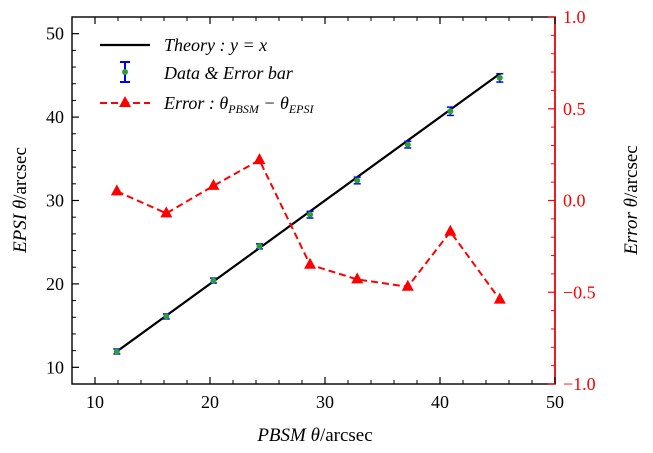 The width and height of the screenshot is (653, 453). What do you see at coordinates (20, 200) in the screenshot?
I see `y-left-axis-label: EPSI θ/arcsec` at bounding box center [20, 200].